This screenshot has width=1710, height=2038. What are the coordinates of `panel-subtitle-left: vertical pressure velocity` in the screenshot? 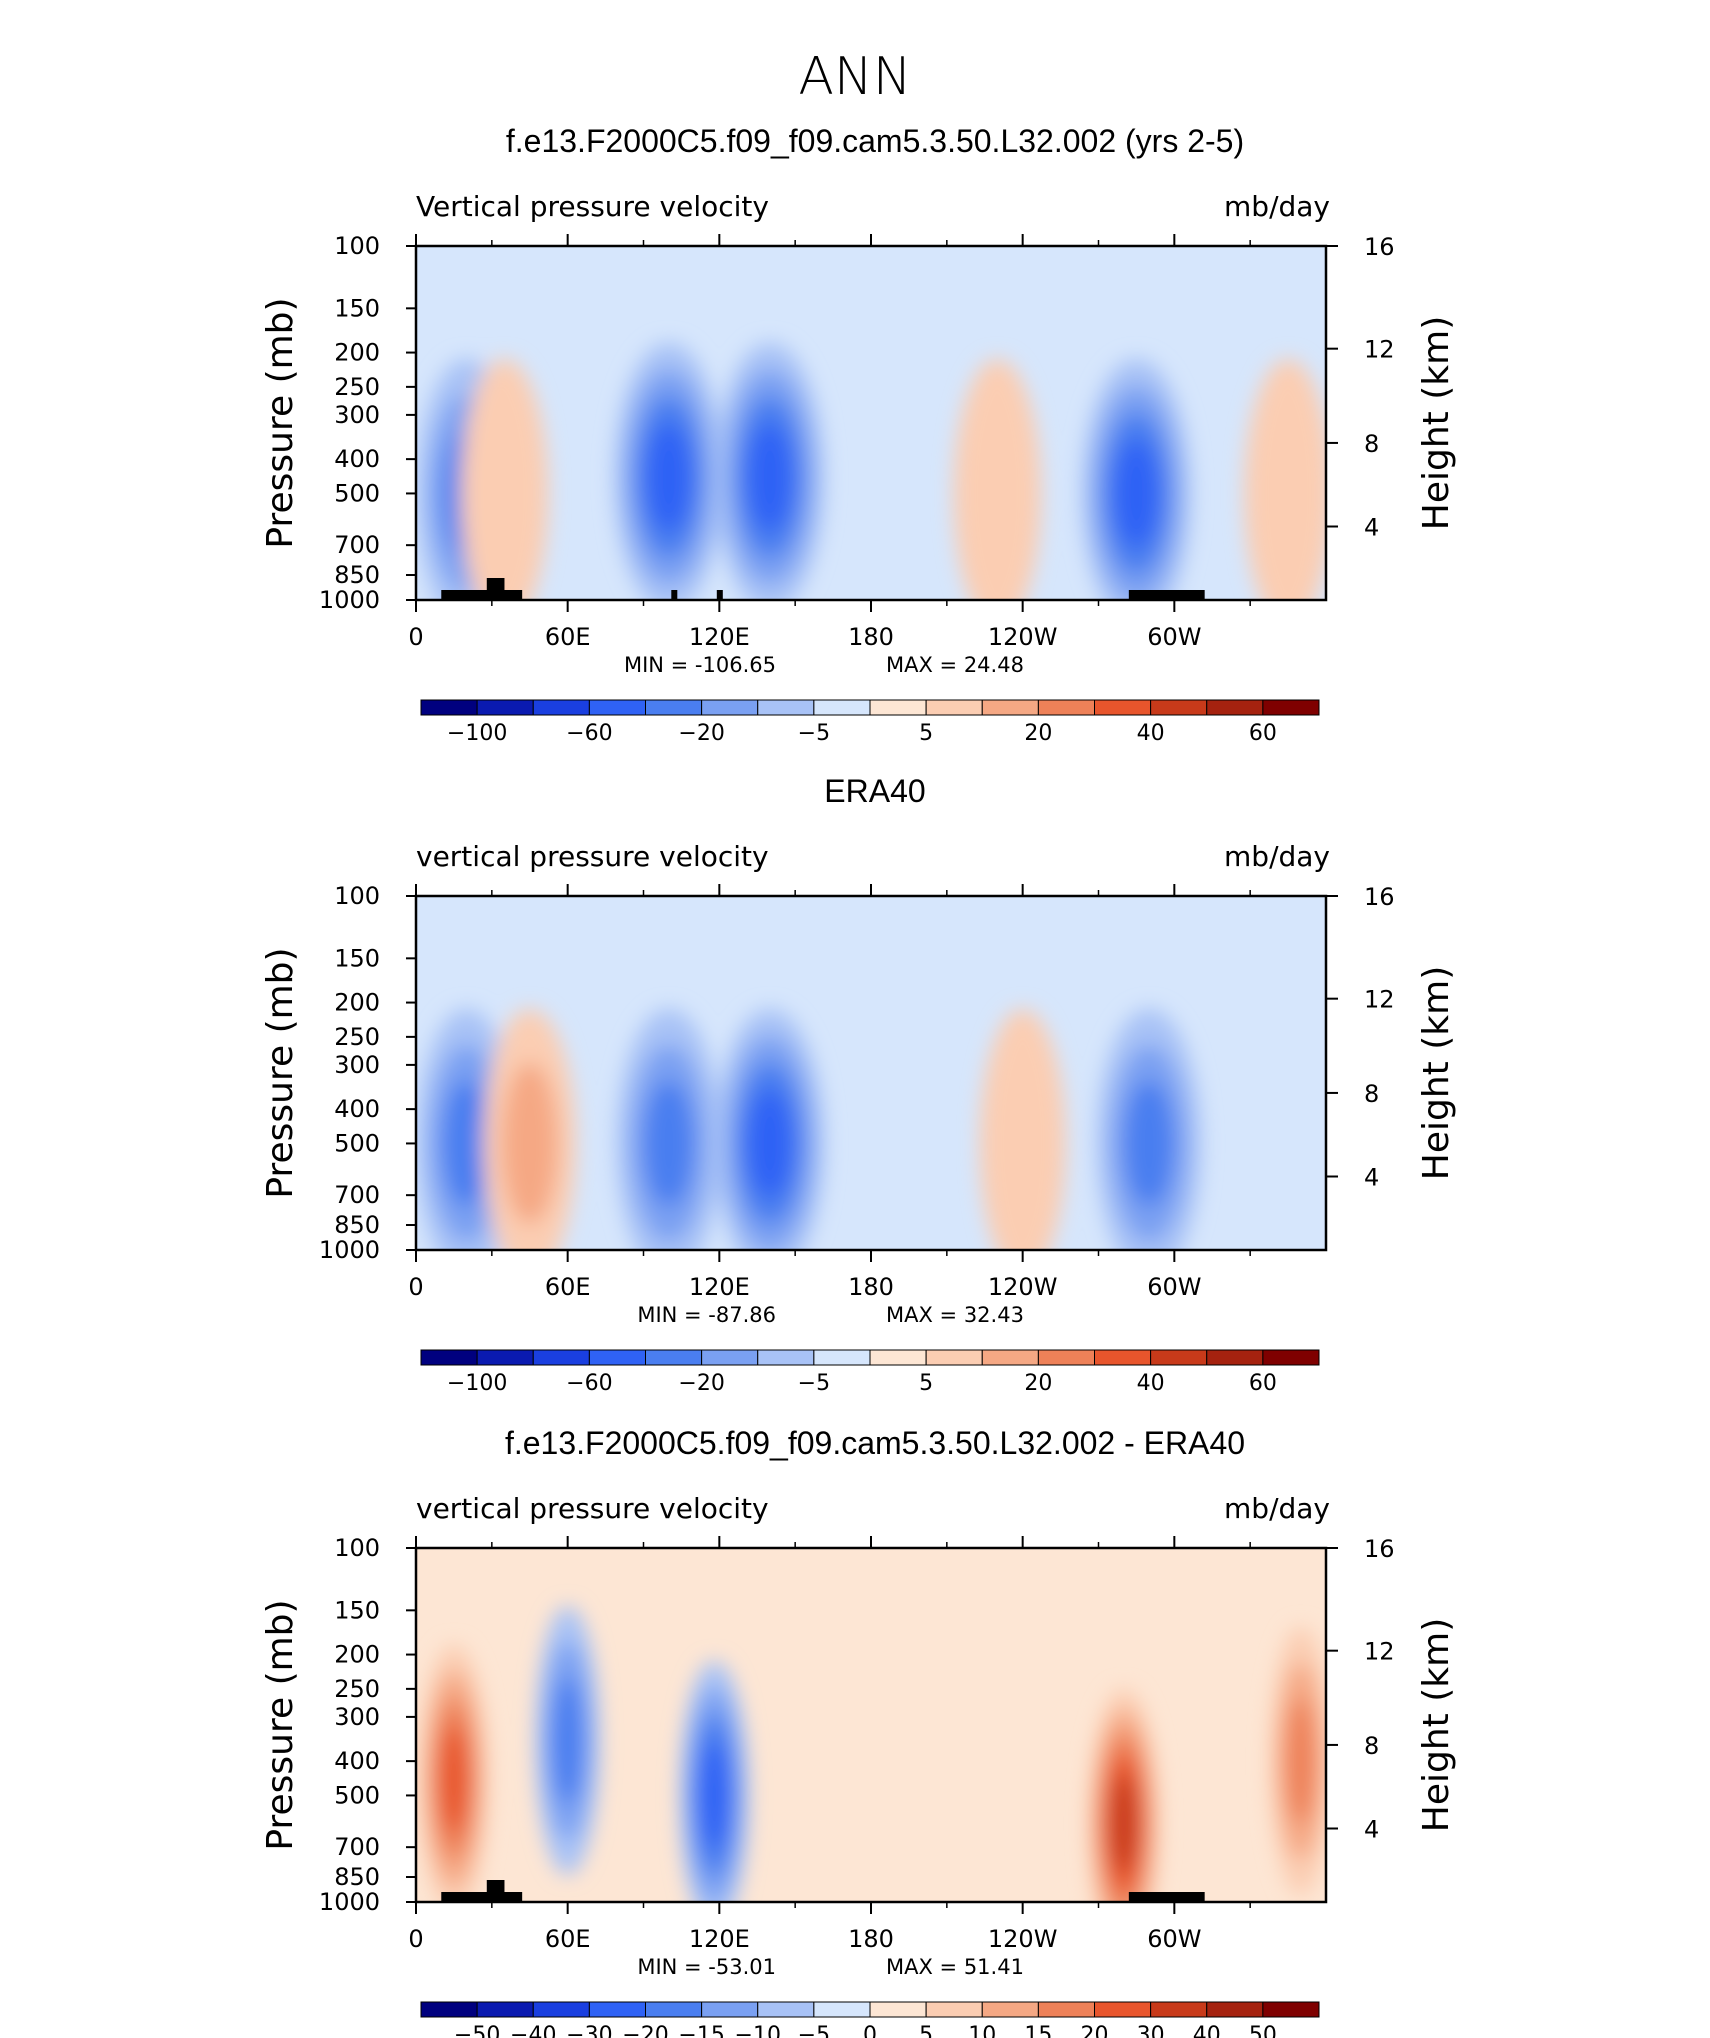 It's located at (592, 856).